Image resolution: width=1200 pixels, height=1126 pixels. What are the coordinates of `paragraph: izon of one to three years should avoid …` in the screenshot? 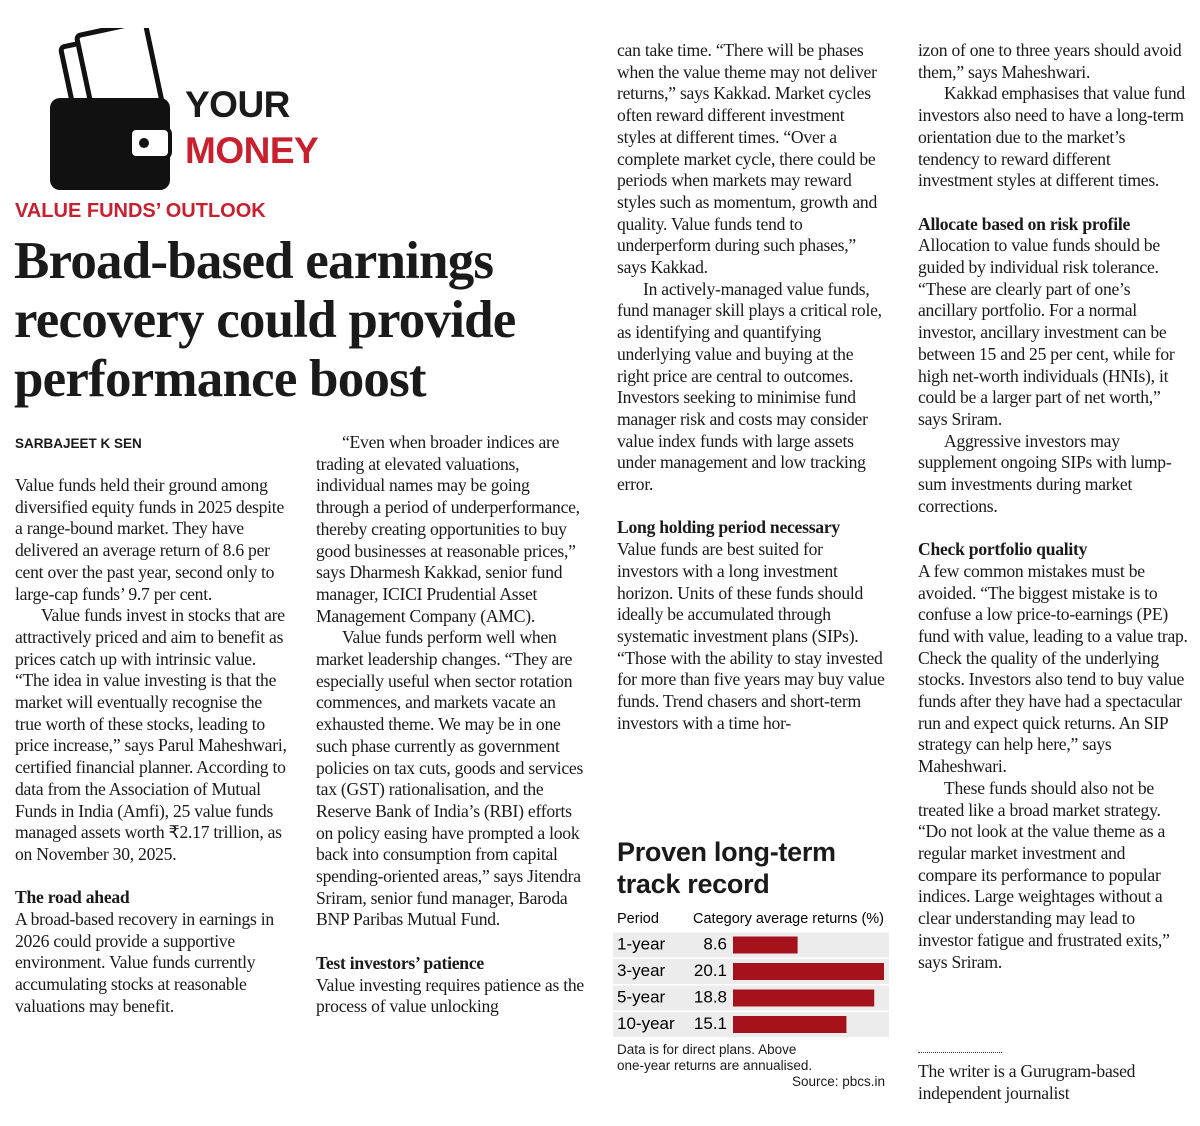 It's located at (1050, 61).